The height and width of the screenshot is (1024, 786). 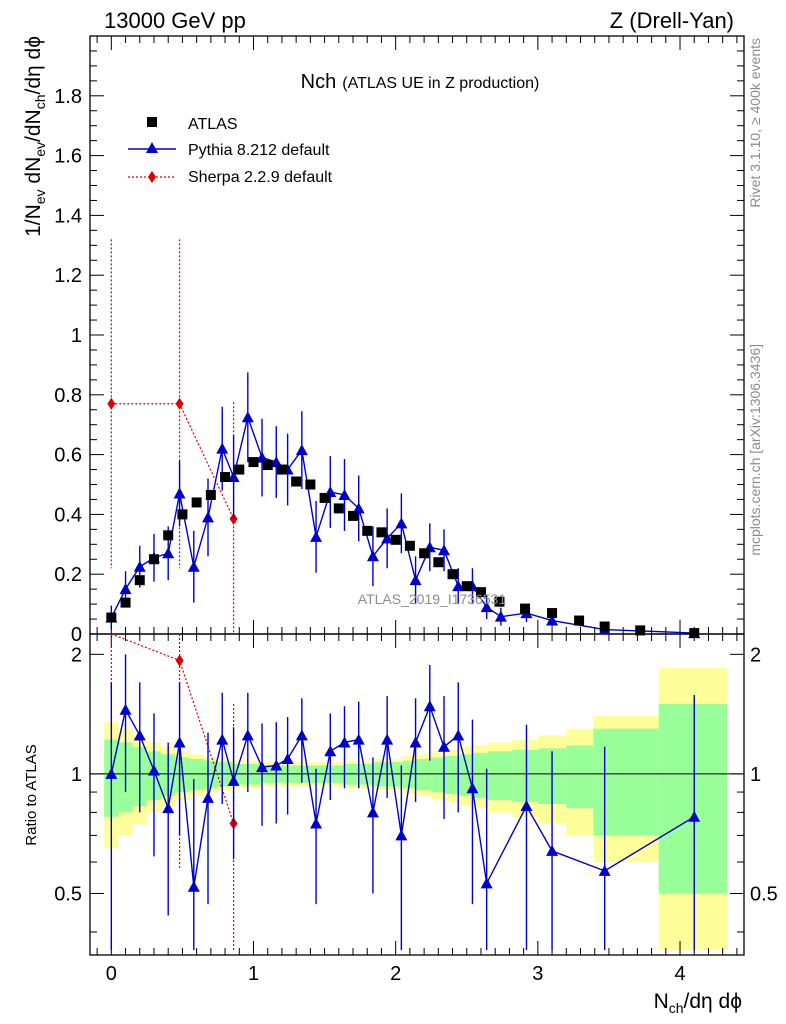 I want to click on y-axis-label: 1/Nev dNev/dNch/dη dϕ, so click(x=35, y=136).